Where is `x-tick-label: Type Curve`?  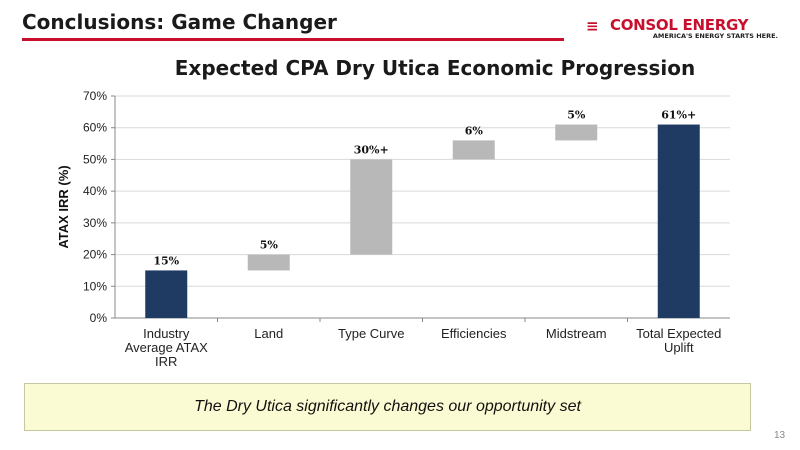 x-tick-label: Type Curve is located at coordinates (371, 333).